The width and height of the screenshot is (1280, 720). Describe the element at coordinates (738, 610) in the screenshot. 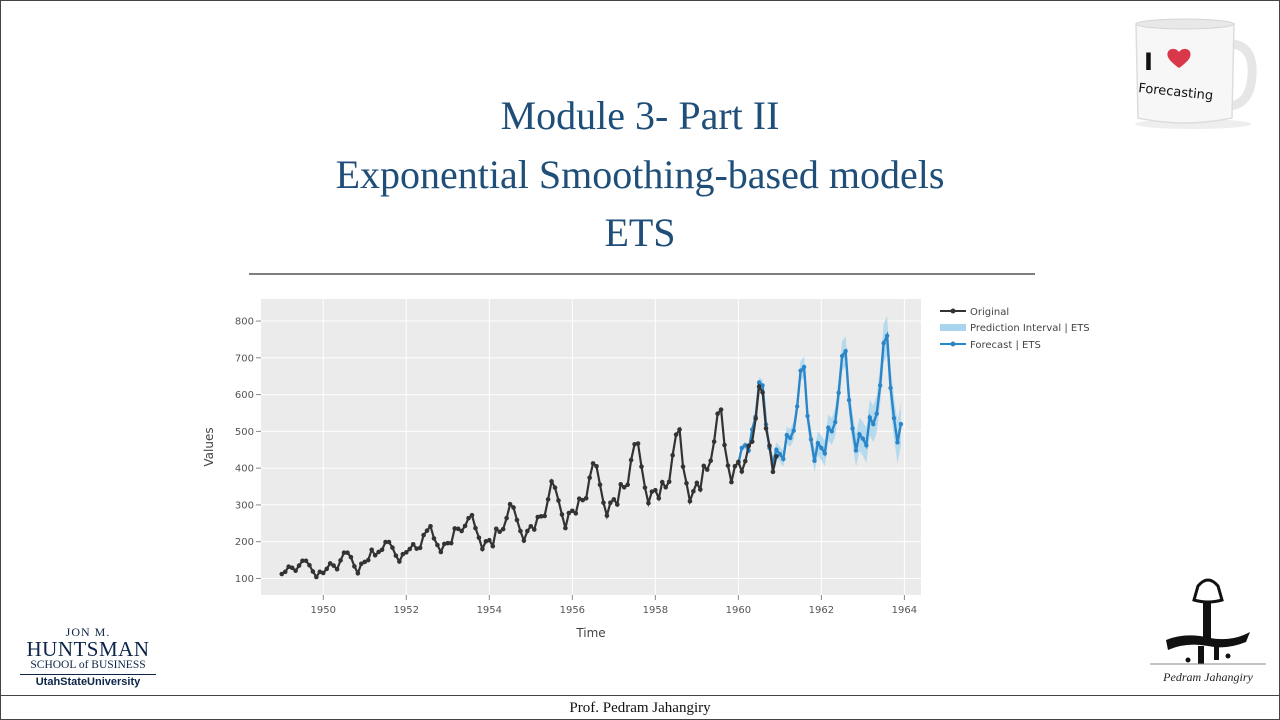

I see `x-tick-label: 1960` at that location.